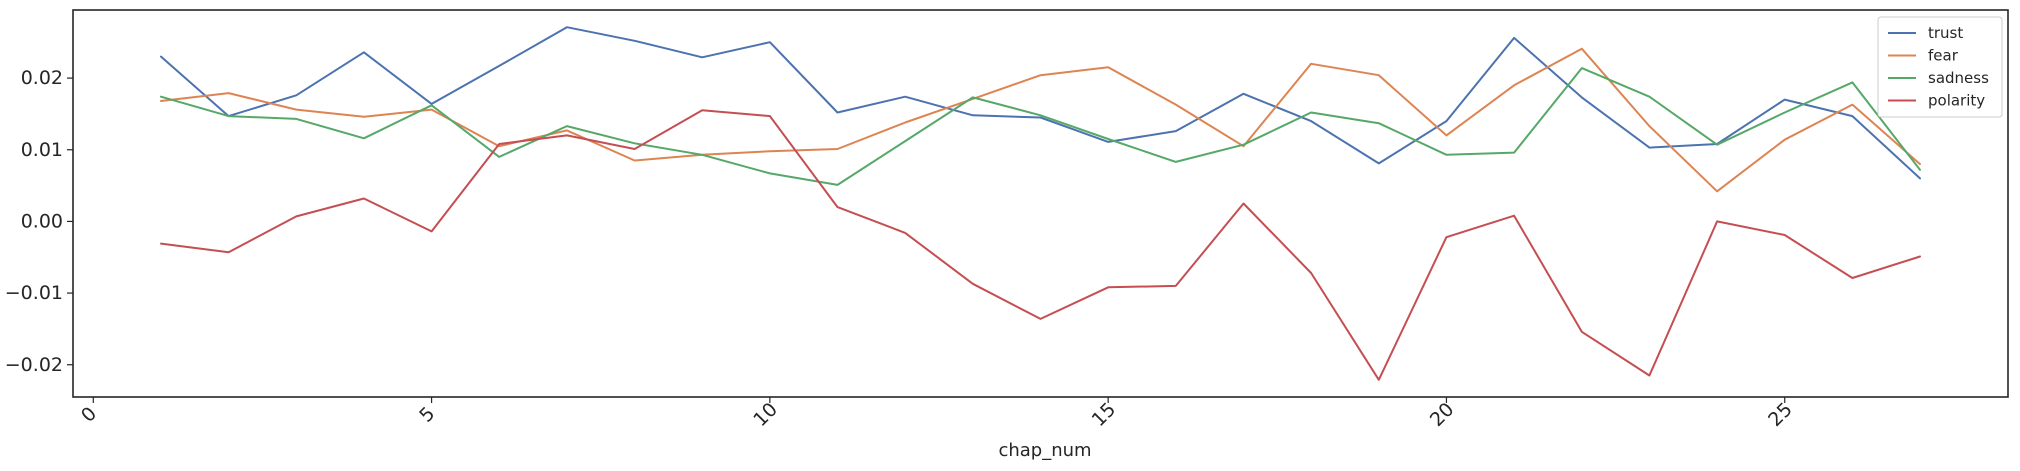  What do you see at coordinates (42, 150) in the screenshot?
I see `y-tick-label: 0.01` at bounding box center [42, 150].